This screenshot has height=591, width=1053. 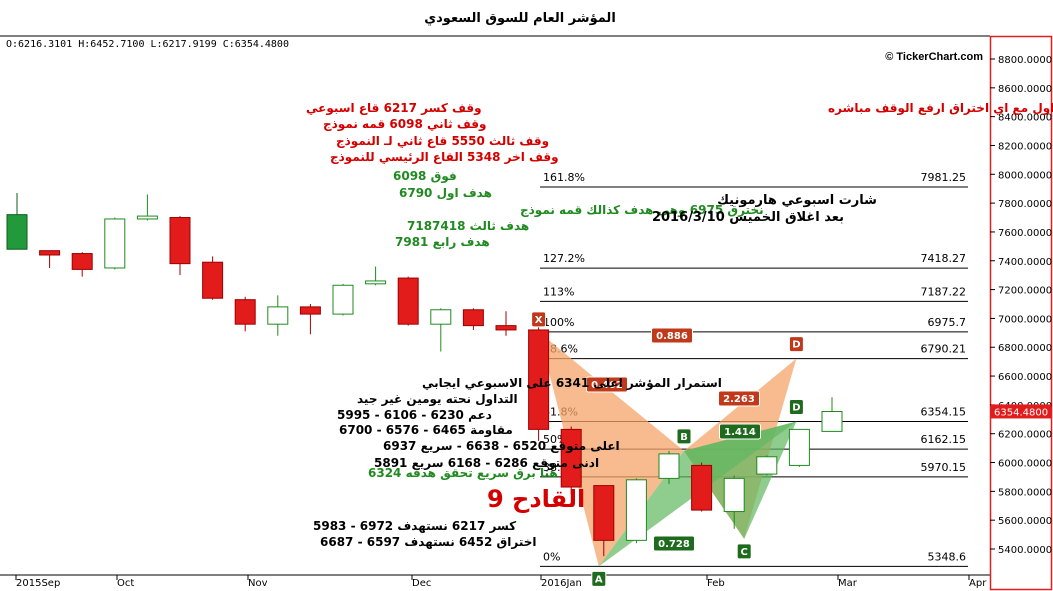 I want to click on ratio-green-1: 1.414, so click(x=740, y=432).